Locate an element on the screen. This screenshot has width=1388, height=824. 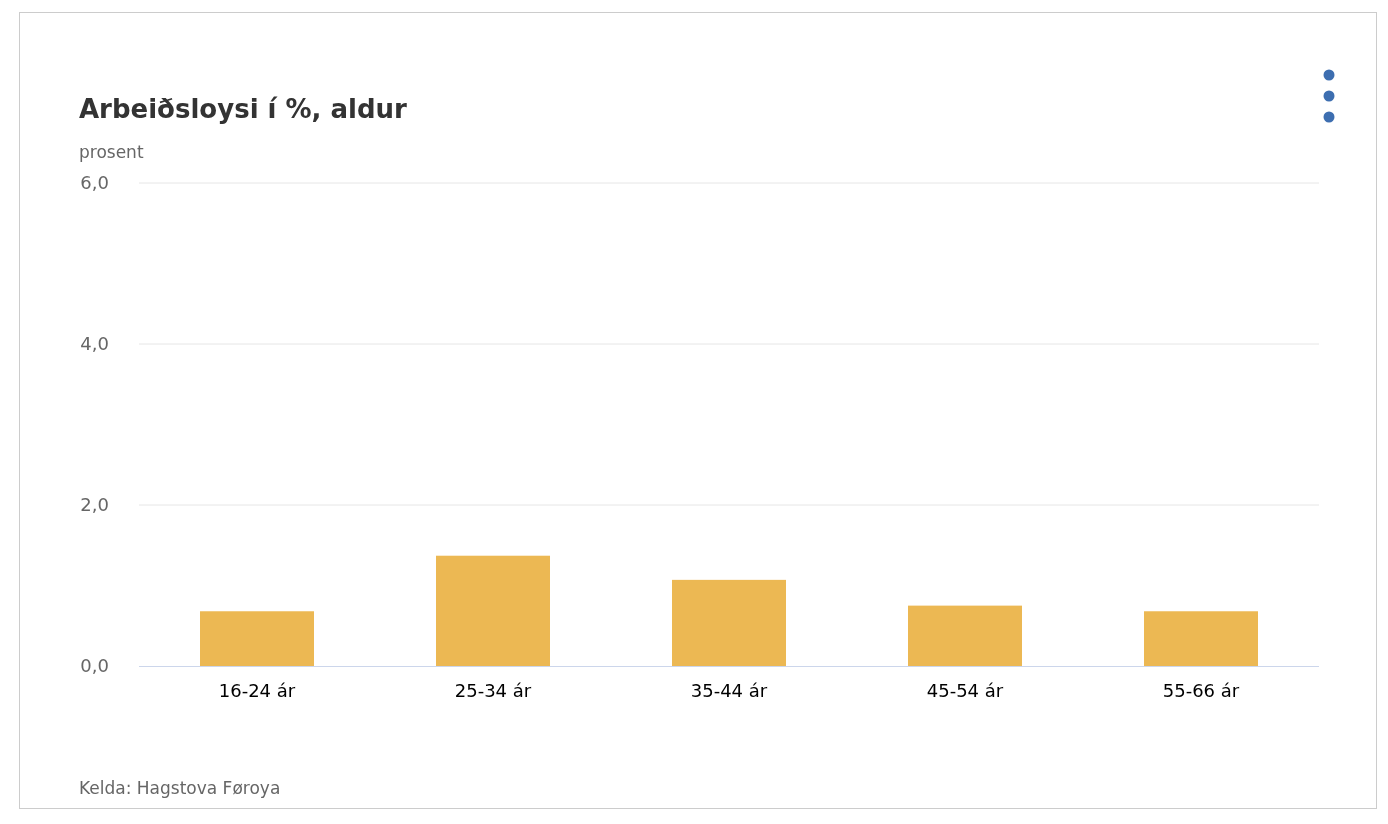
x-tick-label: 35-44 ár is located at coordinates (729, 690).